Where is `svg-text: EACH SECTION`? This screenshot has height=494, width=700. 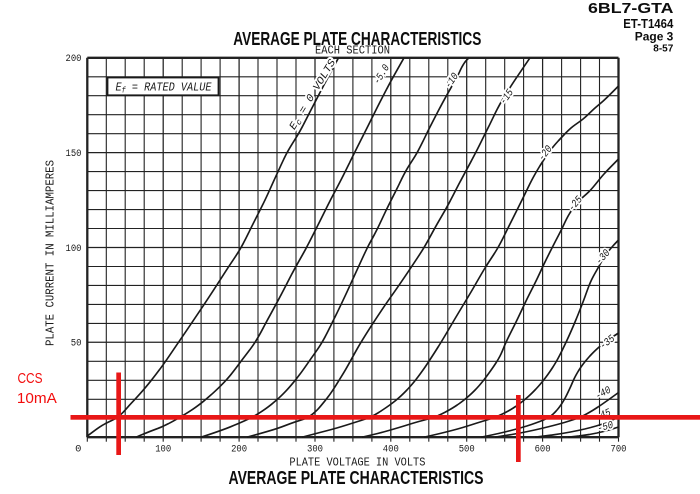
svg-text: EACH SECTION is located at coordinates (352, 50).